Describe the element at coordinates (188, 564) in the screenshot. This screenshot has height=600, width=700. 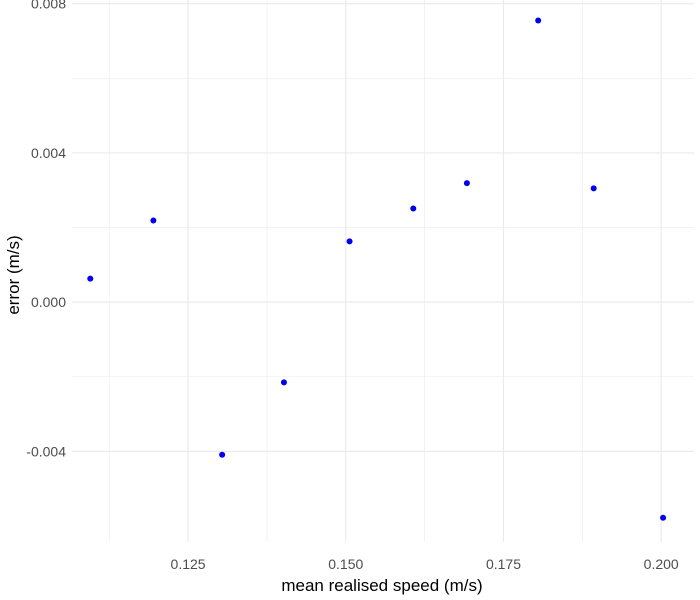
I see `x-tick-label: 0.125` at that location.